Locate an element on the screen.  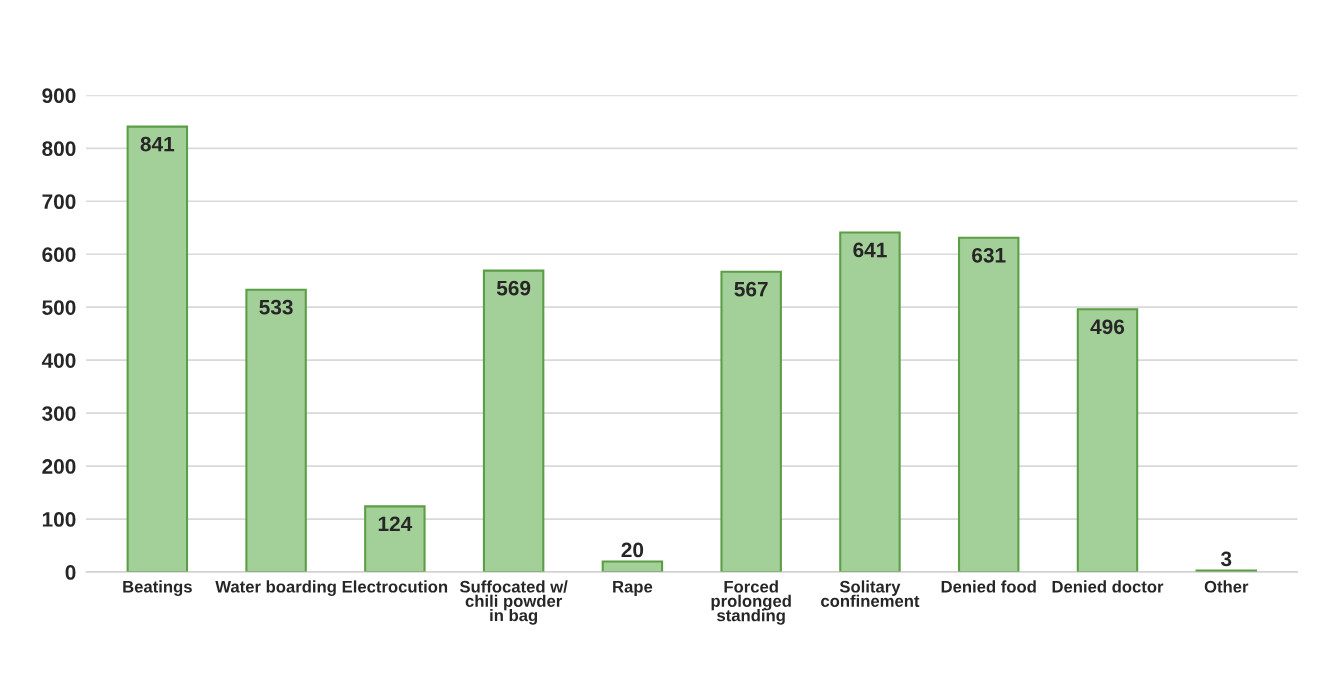
x-tick-label: Forced prolonged standing is located at coordinates (751, 602).